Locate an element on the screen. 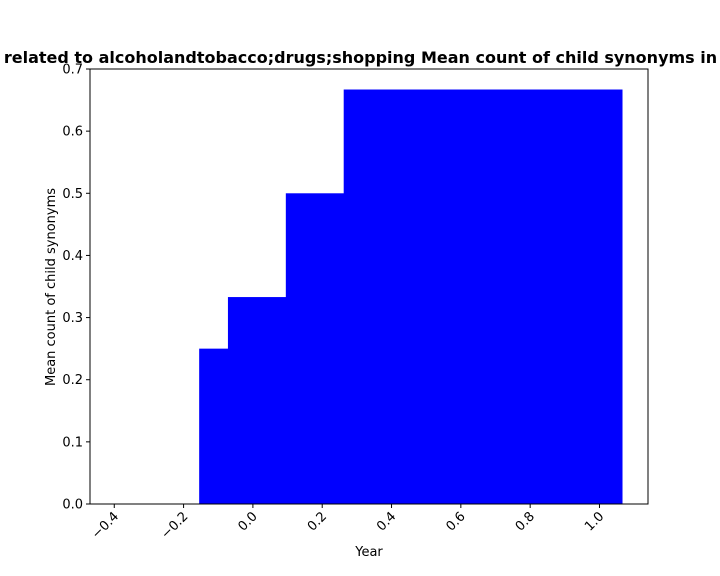 This screenshot has width=720, height=576. y-tick-label: 0.5 is located at coordinates (72, 194).